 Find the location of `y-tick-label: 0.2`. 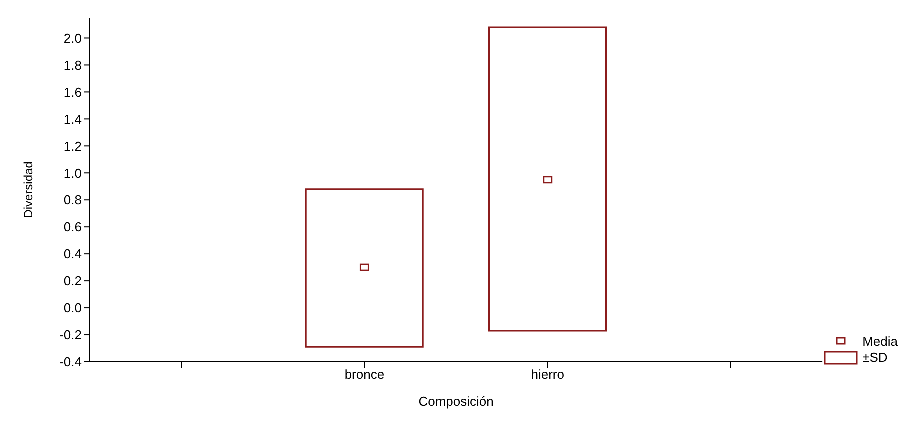

y-tick-label: 0.2 is located at coordinates (73, 281).